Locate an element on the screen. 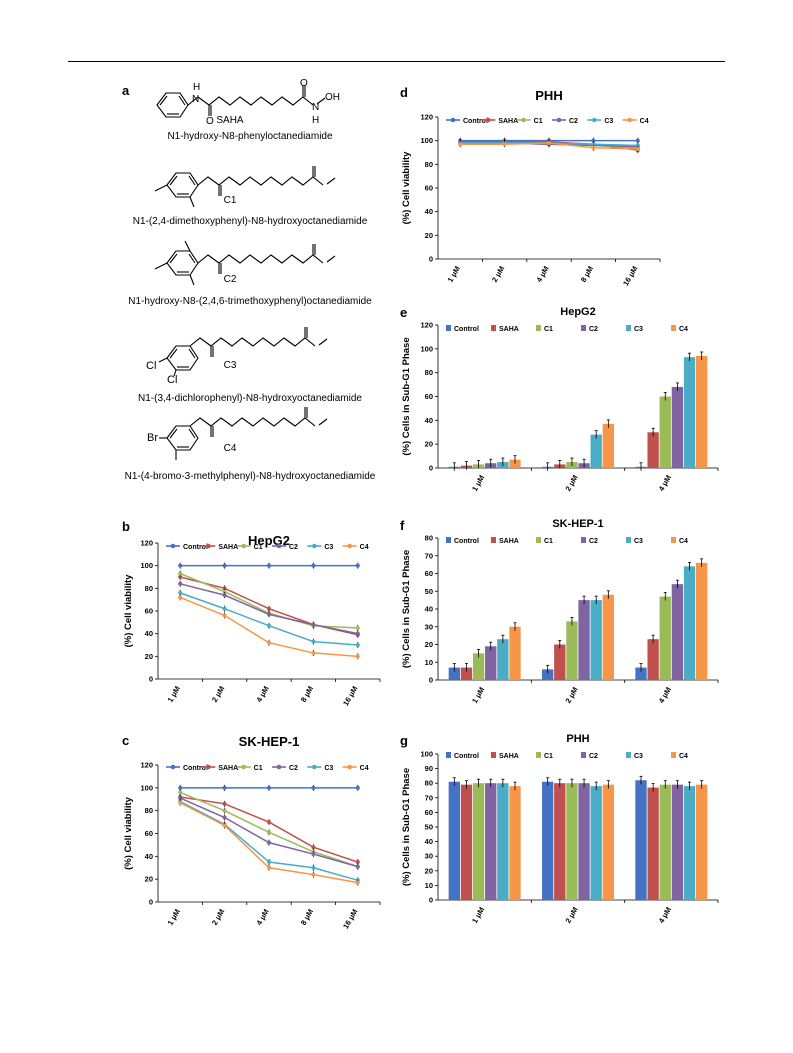 Image resolution: width=793 pixels, height=1053 pixels. y-tick-label: 20 is located at coordinates (429, 644).